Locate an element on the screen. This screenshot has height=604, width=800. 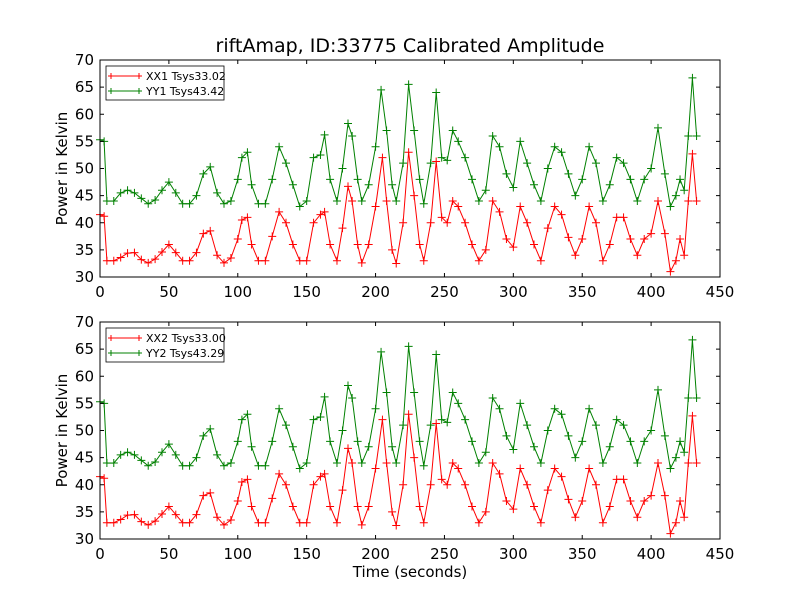
legend-label: YY1 Tsys43.42 is located at coordinates (184, 91).